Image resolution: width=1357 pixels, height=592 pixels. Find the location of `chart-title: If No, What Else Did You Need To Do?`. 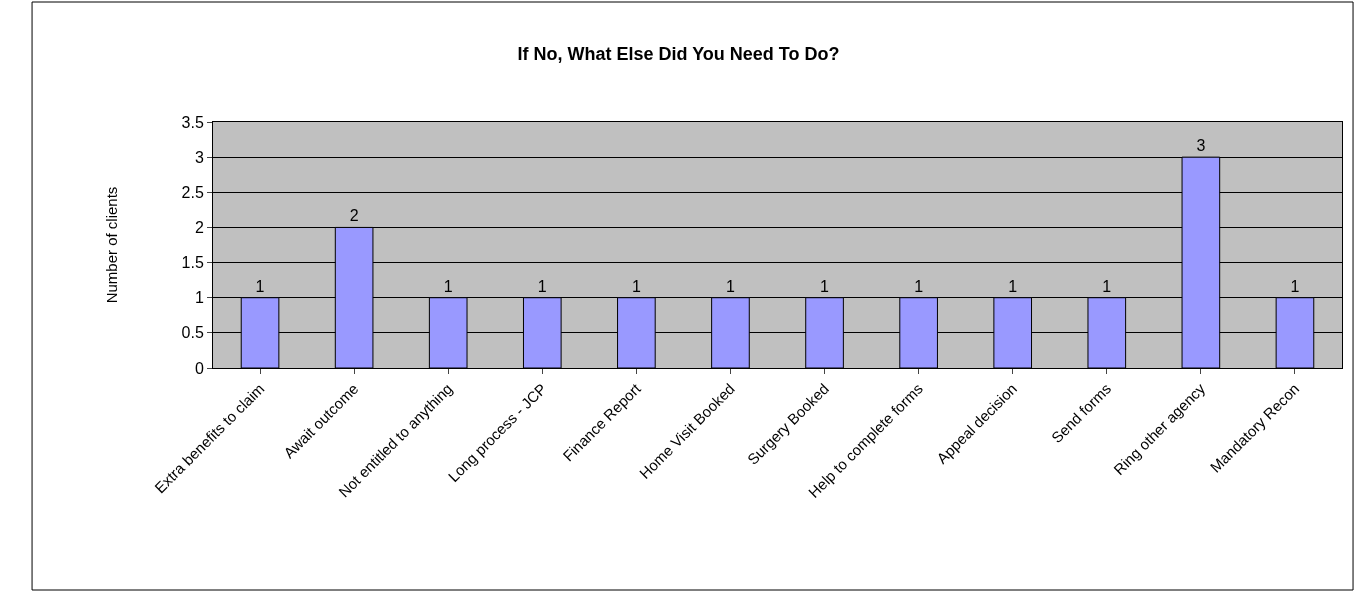

chart-title: If No, What Else Did You Need To Do? is located at coordinates (678, 53).